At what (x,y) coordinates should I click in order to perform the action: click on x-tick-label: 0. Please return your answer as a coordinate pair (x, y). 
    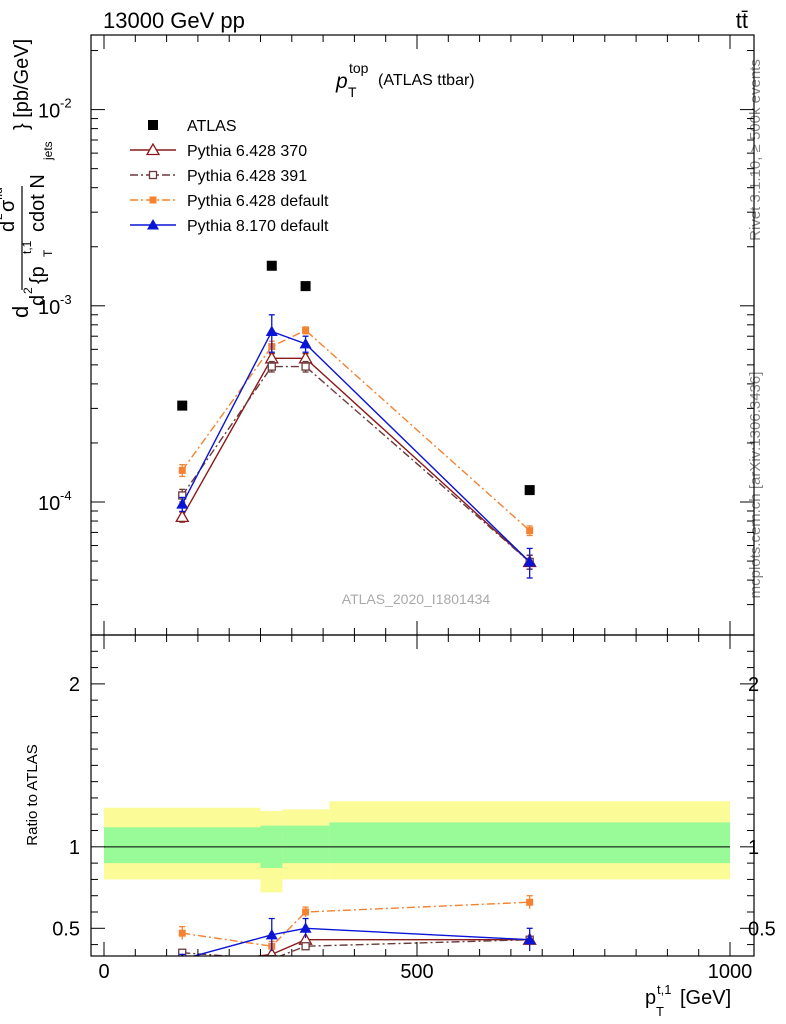
    Looking at the image, I should click on (103, 972).